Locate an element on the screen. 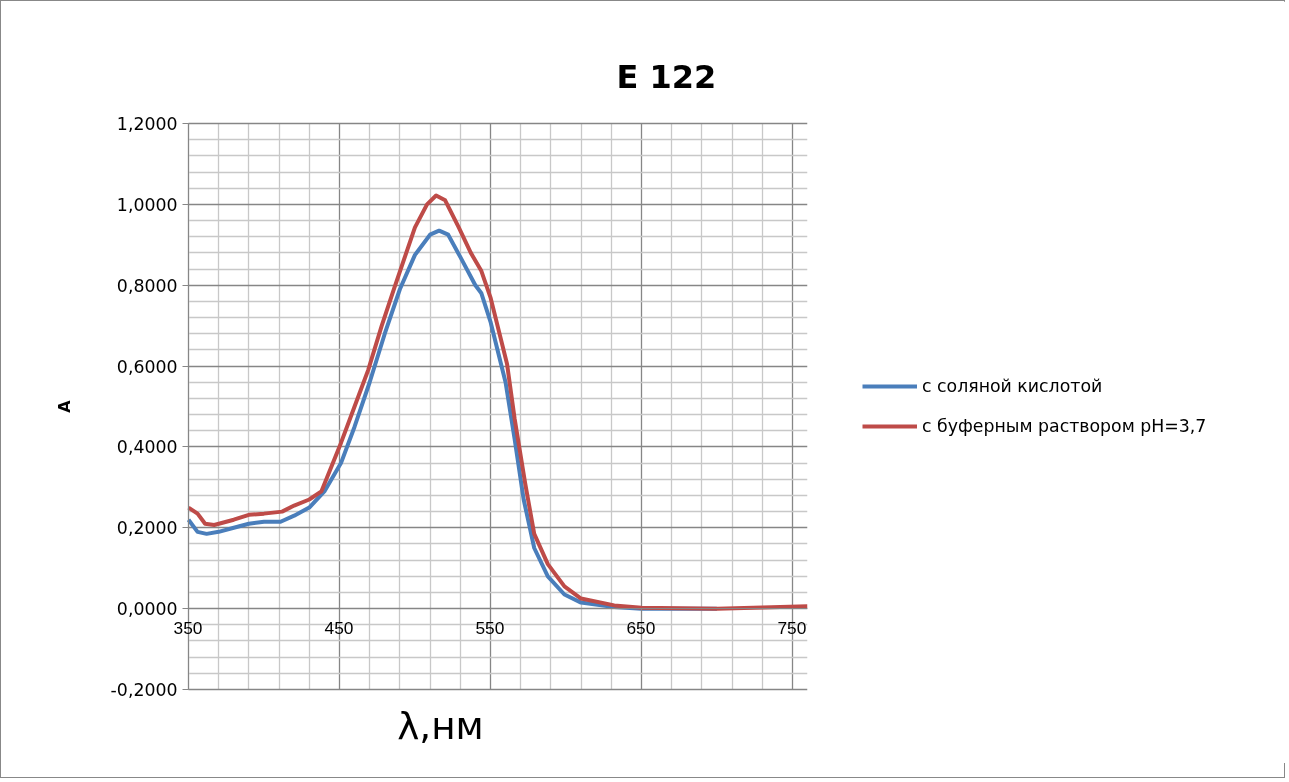  y-tick-label: -0,2000 is located at coordinates (144, 690).